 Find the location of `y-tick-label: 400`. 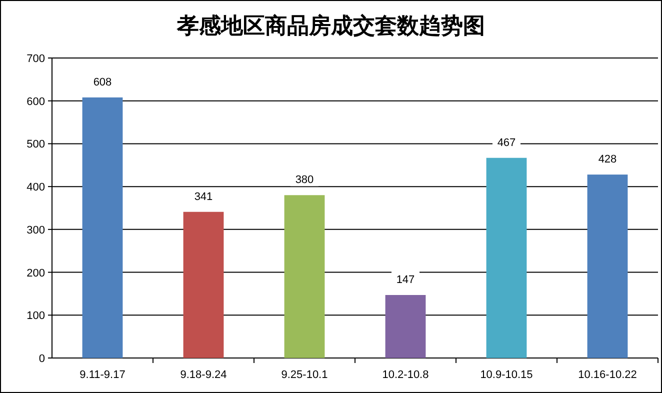

y-tick-label: 400 is located at coordinates (35, 188).